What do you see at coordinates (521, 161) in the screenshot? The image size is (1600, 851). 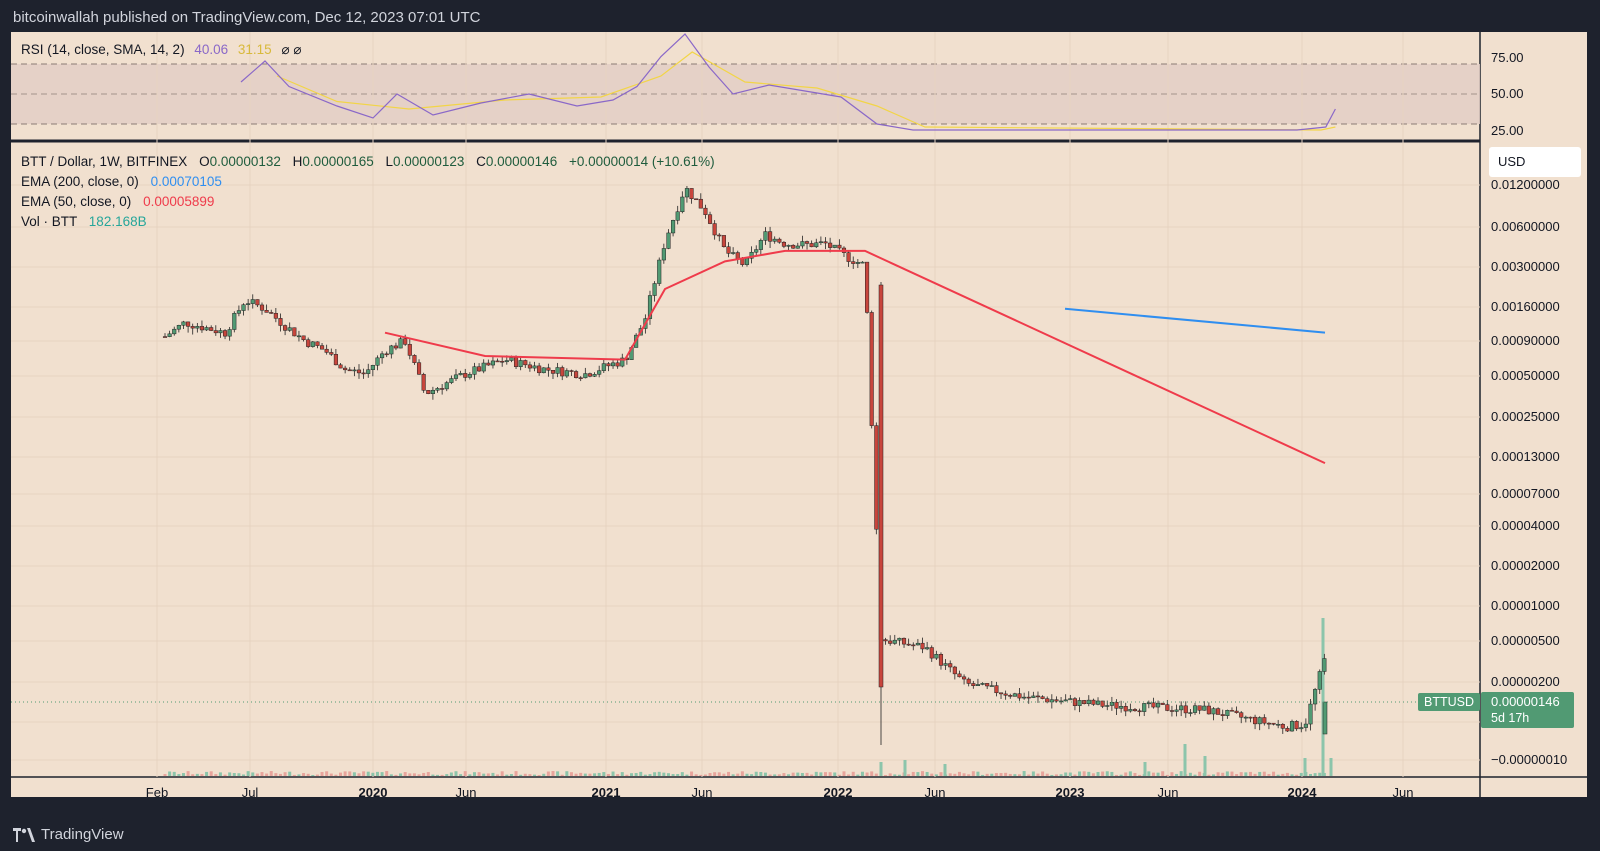 I see `ohlc-close-value: 0.00000146` at bounding box center [521, 161].